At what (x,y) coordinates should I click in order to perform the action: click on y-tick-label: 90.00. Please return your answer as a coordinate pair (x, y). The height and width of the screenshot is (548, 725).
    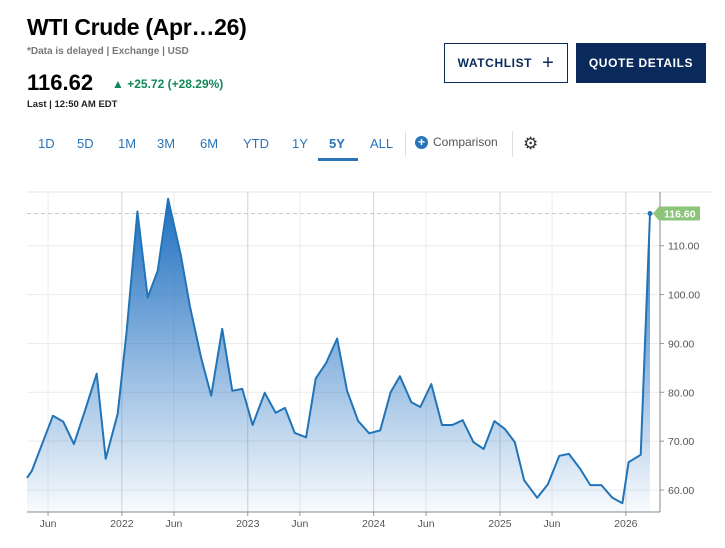
    Looking at the image, I should click on (681, 344).